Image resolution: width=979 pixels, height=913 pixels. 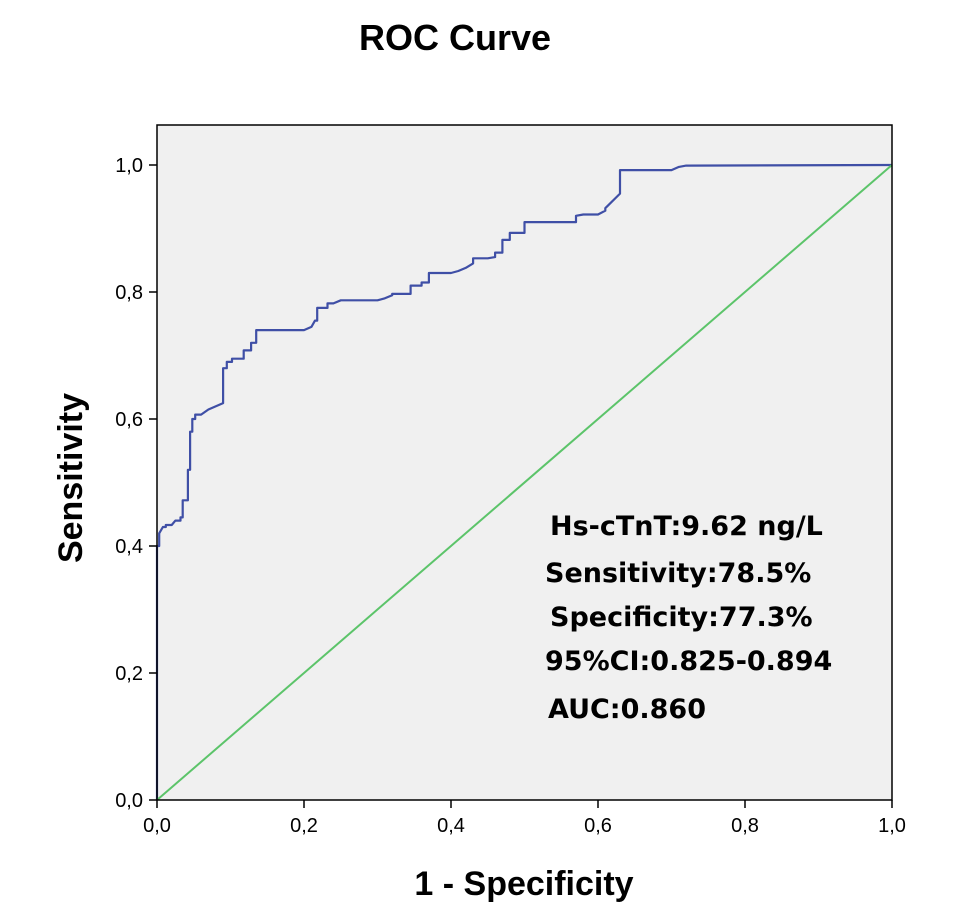 What do you see at coordinates (157, 826) in the screenshot?
I see `x-tick-label: 0,0` at bounding box center [157, 826].